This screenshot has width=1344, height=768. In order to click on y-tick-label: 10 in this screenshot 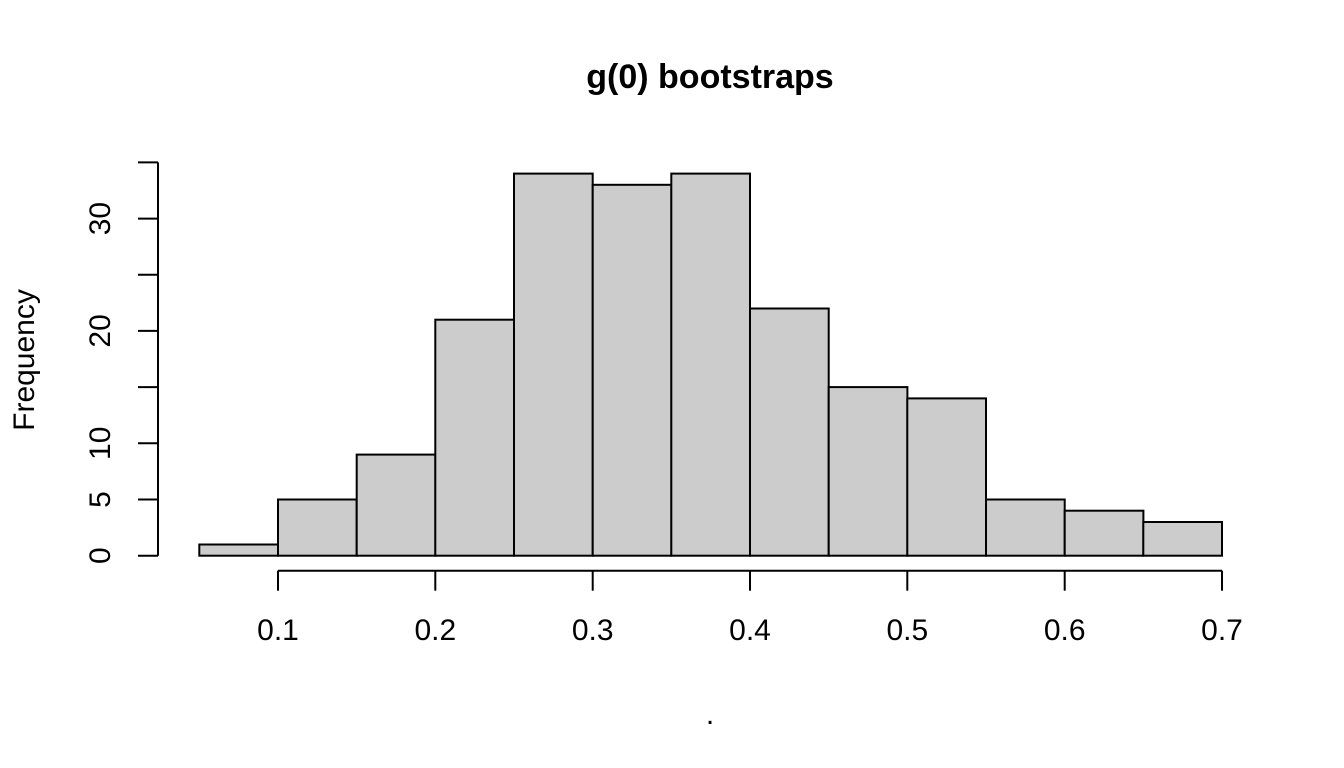, I will do `click(100, 443)`.